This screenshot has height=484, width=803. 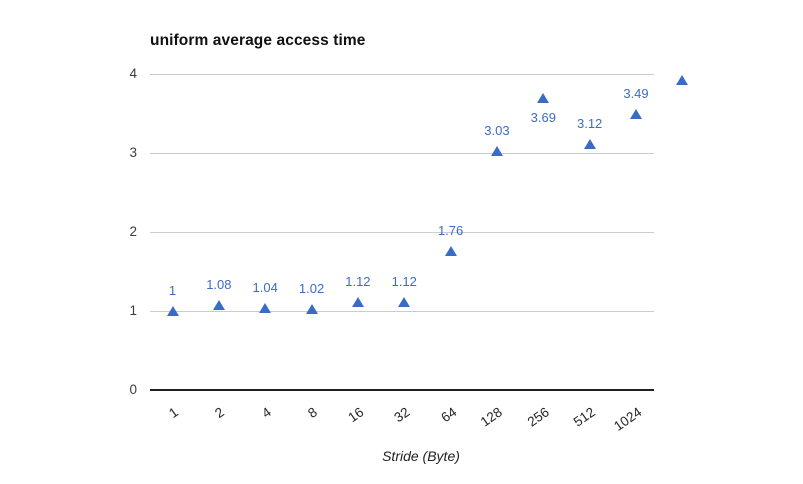 I want to click on x-tick-label-16: 16, so click(x=356, y=415).